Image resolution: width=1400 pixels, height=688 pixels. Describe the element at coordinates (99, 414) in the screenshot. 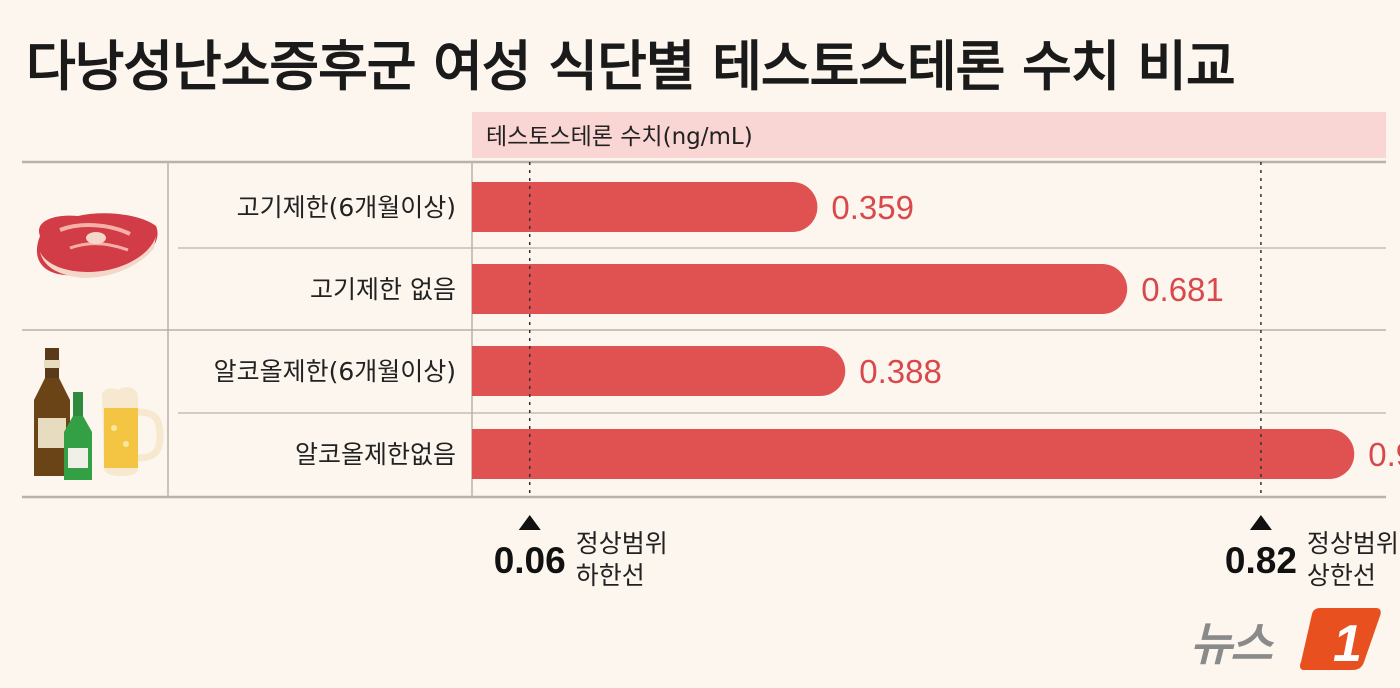

I see `alcohol-bottles-icon` at that location.